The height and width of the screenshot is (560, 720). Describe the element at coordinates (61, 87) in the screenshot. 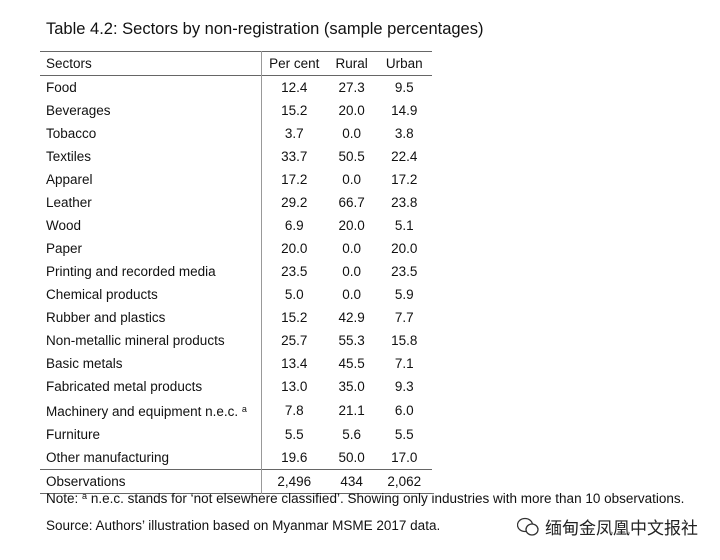

I see `table-cell: Food` at that location.